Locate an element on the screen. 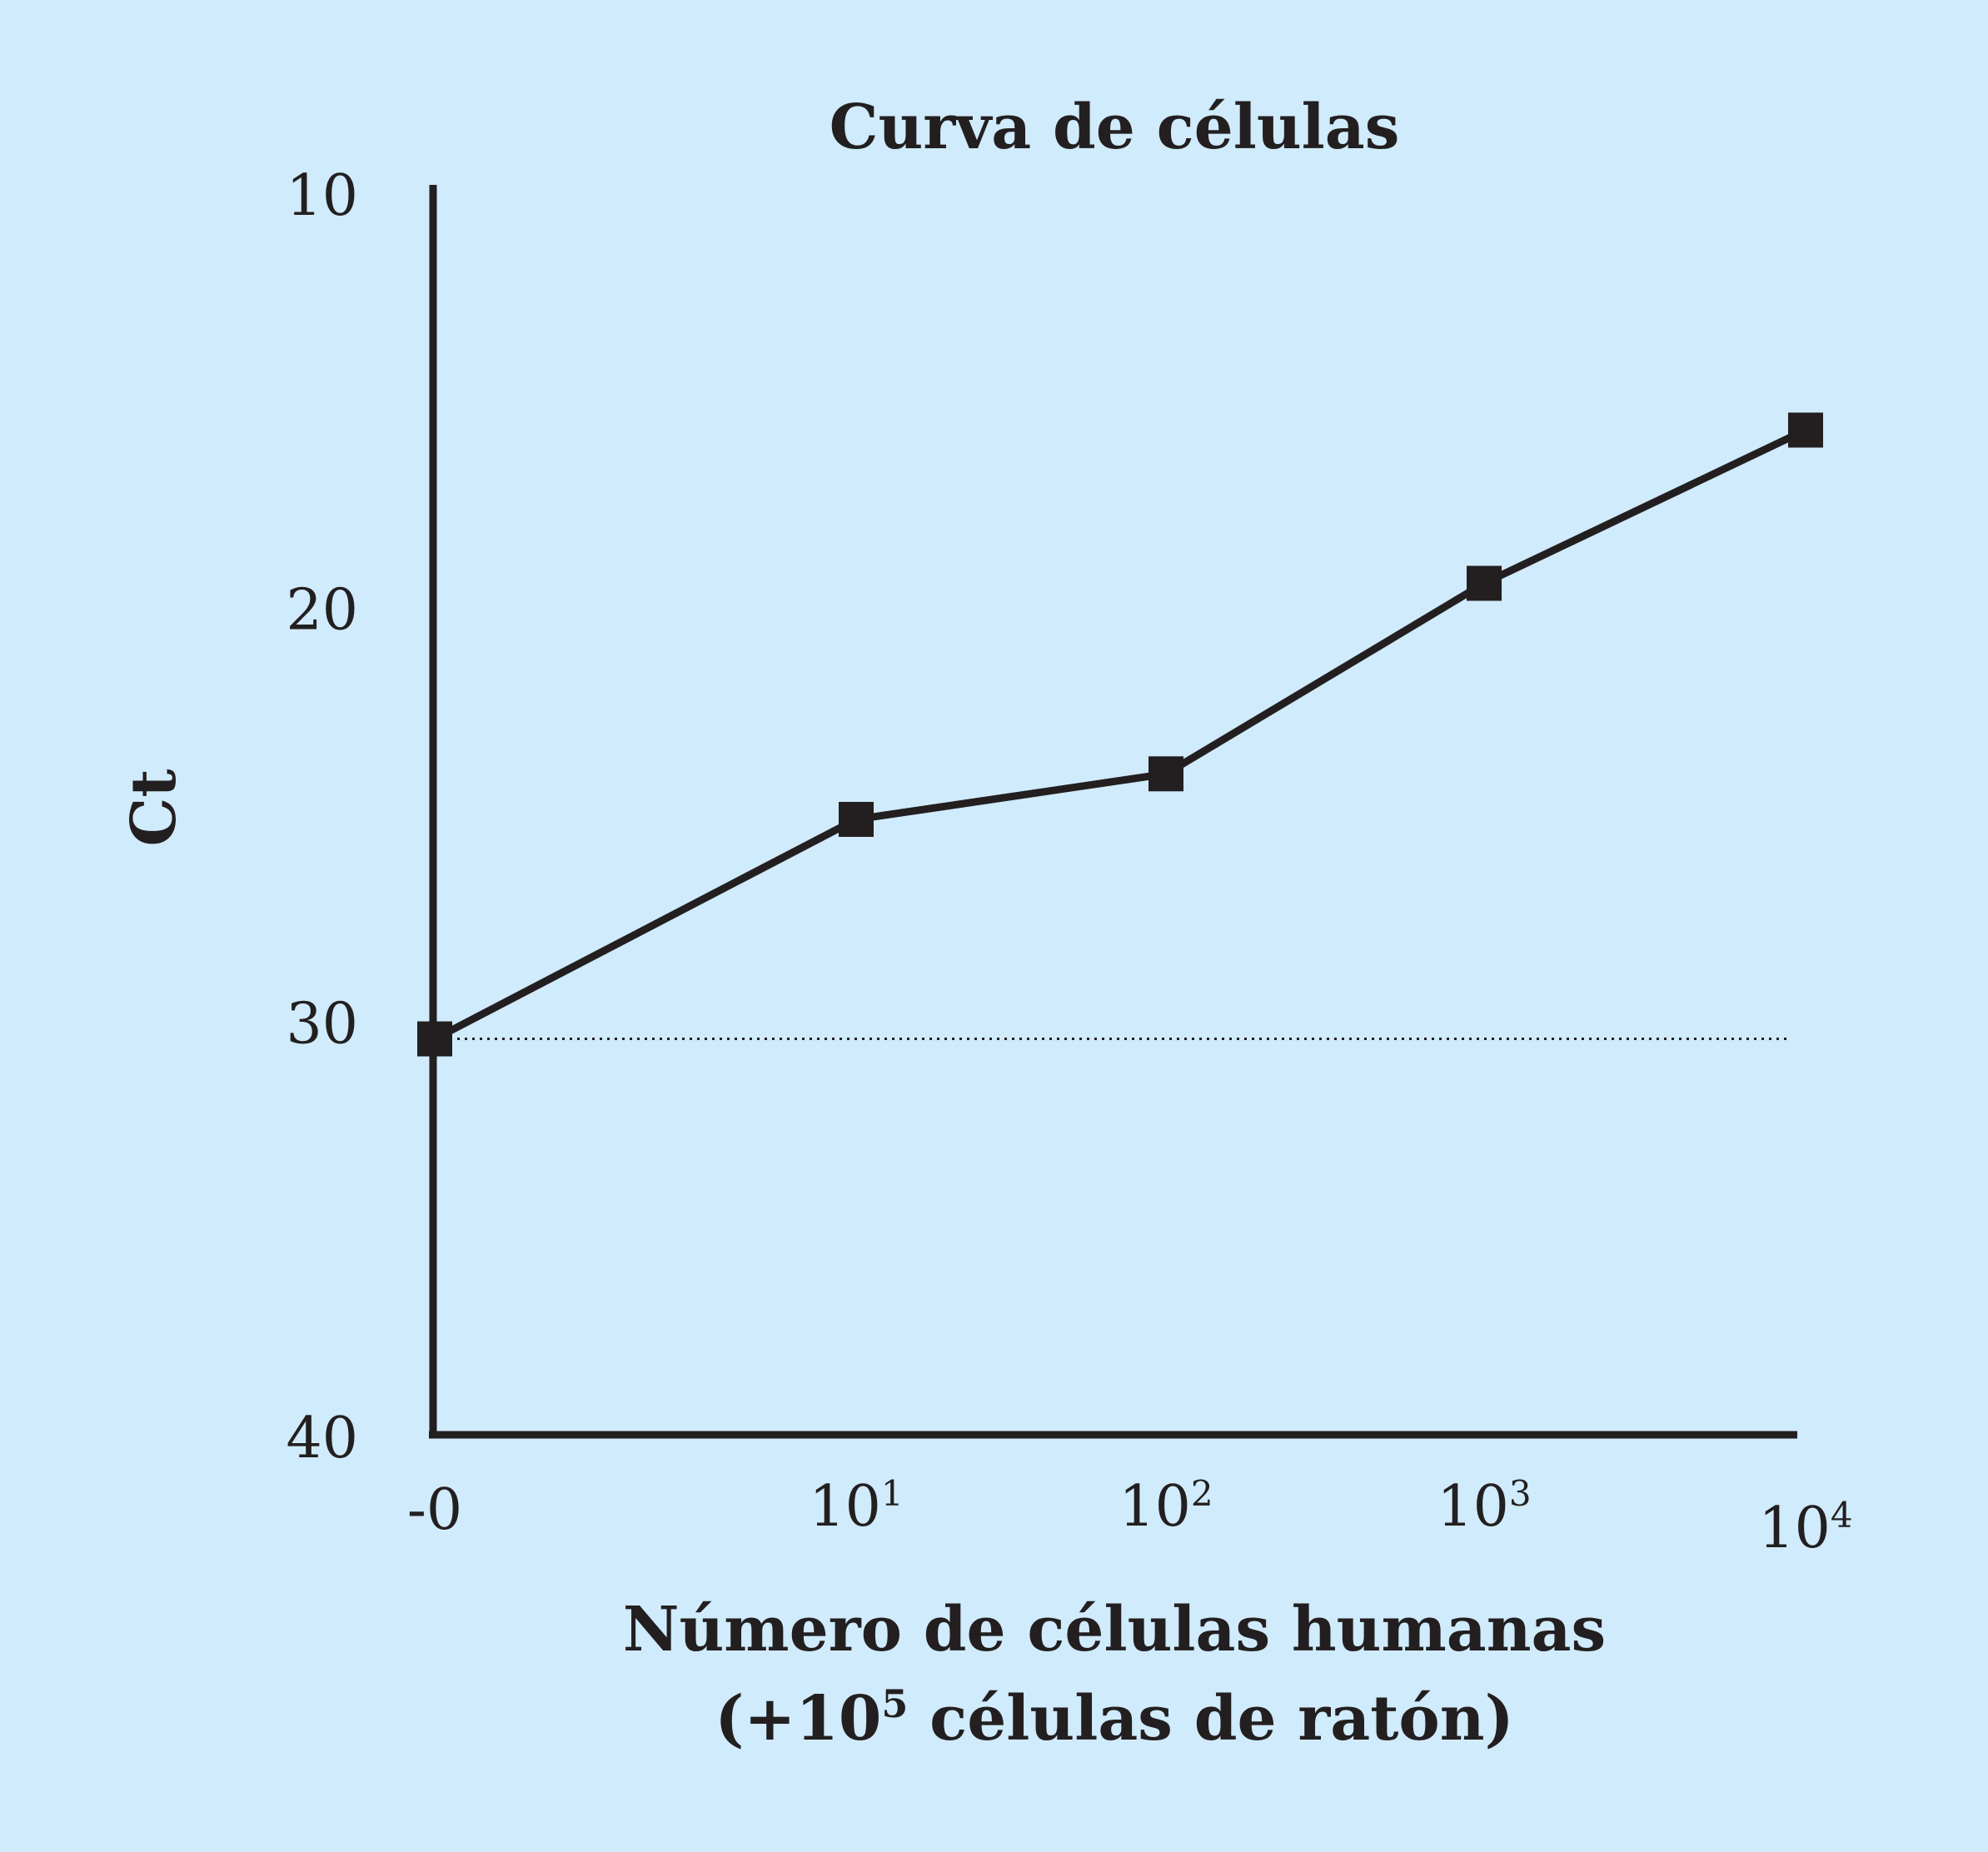 This screenshot has width=1988, height=1852. x-tick-label: 10³ is located at coordinates (1484, 1507).